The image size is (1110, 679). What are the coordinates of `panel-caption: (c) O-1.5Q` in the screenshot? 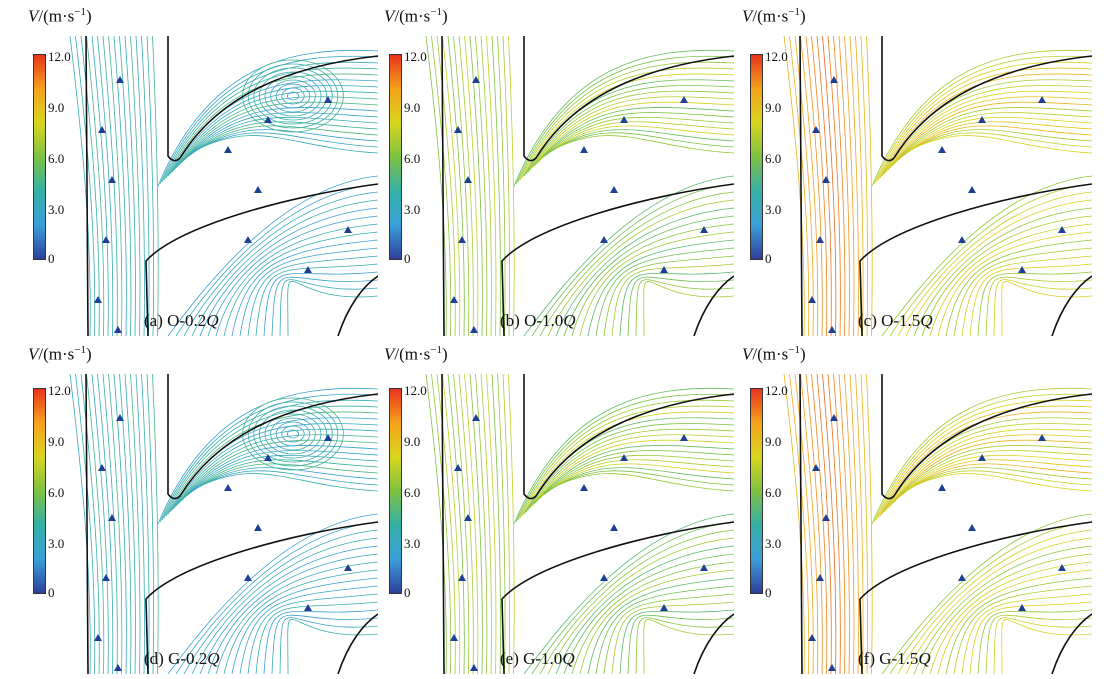 It's located at (895, 321).